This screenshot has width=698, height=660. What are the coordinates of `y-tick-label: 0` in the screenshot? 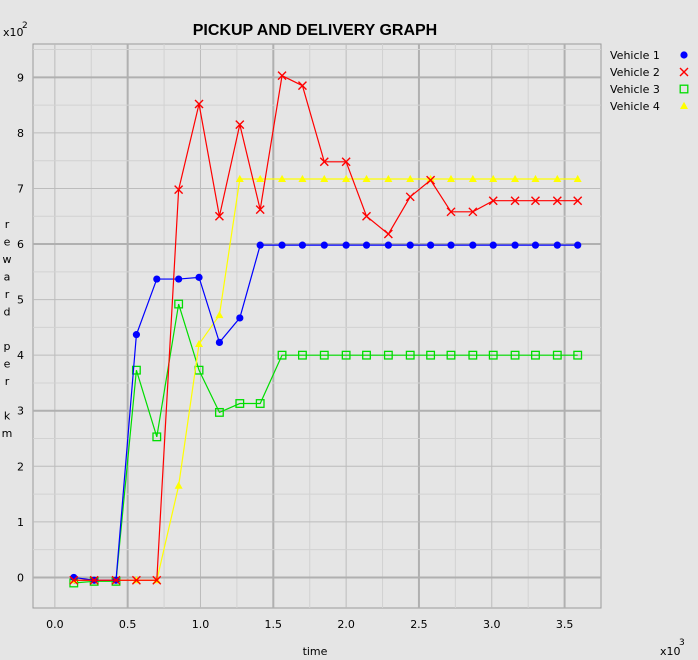 It's located at (20, 577).